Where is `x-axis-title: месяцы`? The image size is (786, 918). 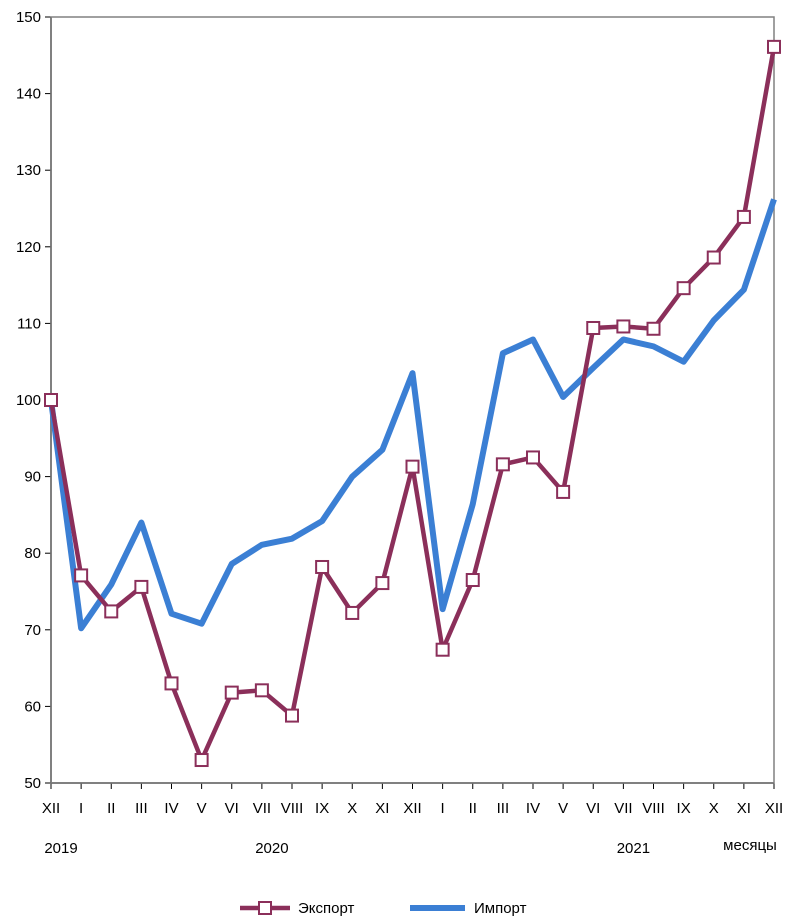 x-axis-title: месяцы is located at coordinates (750, 845).